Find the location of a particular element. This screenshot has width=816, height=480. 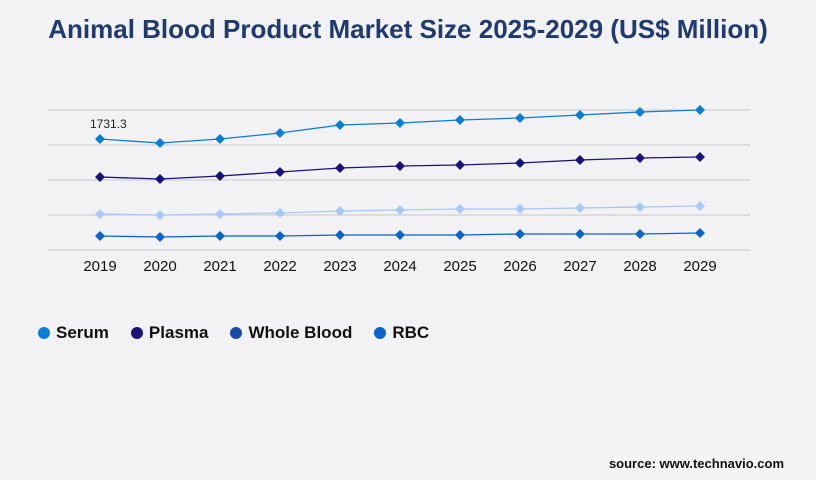

legend-item: Whole Blood is located at coordinates (291, 333).